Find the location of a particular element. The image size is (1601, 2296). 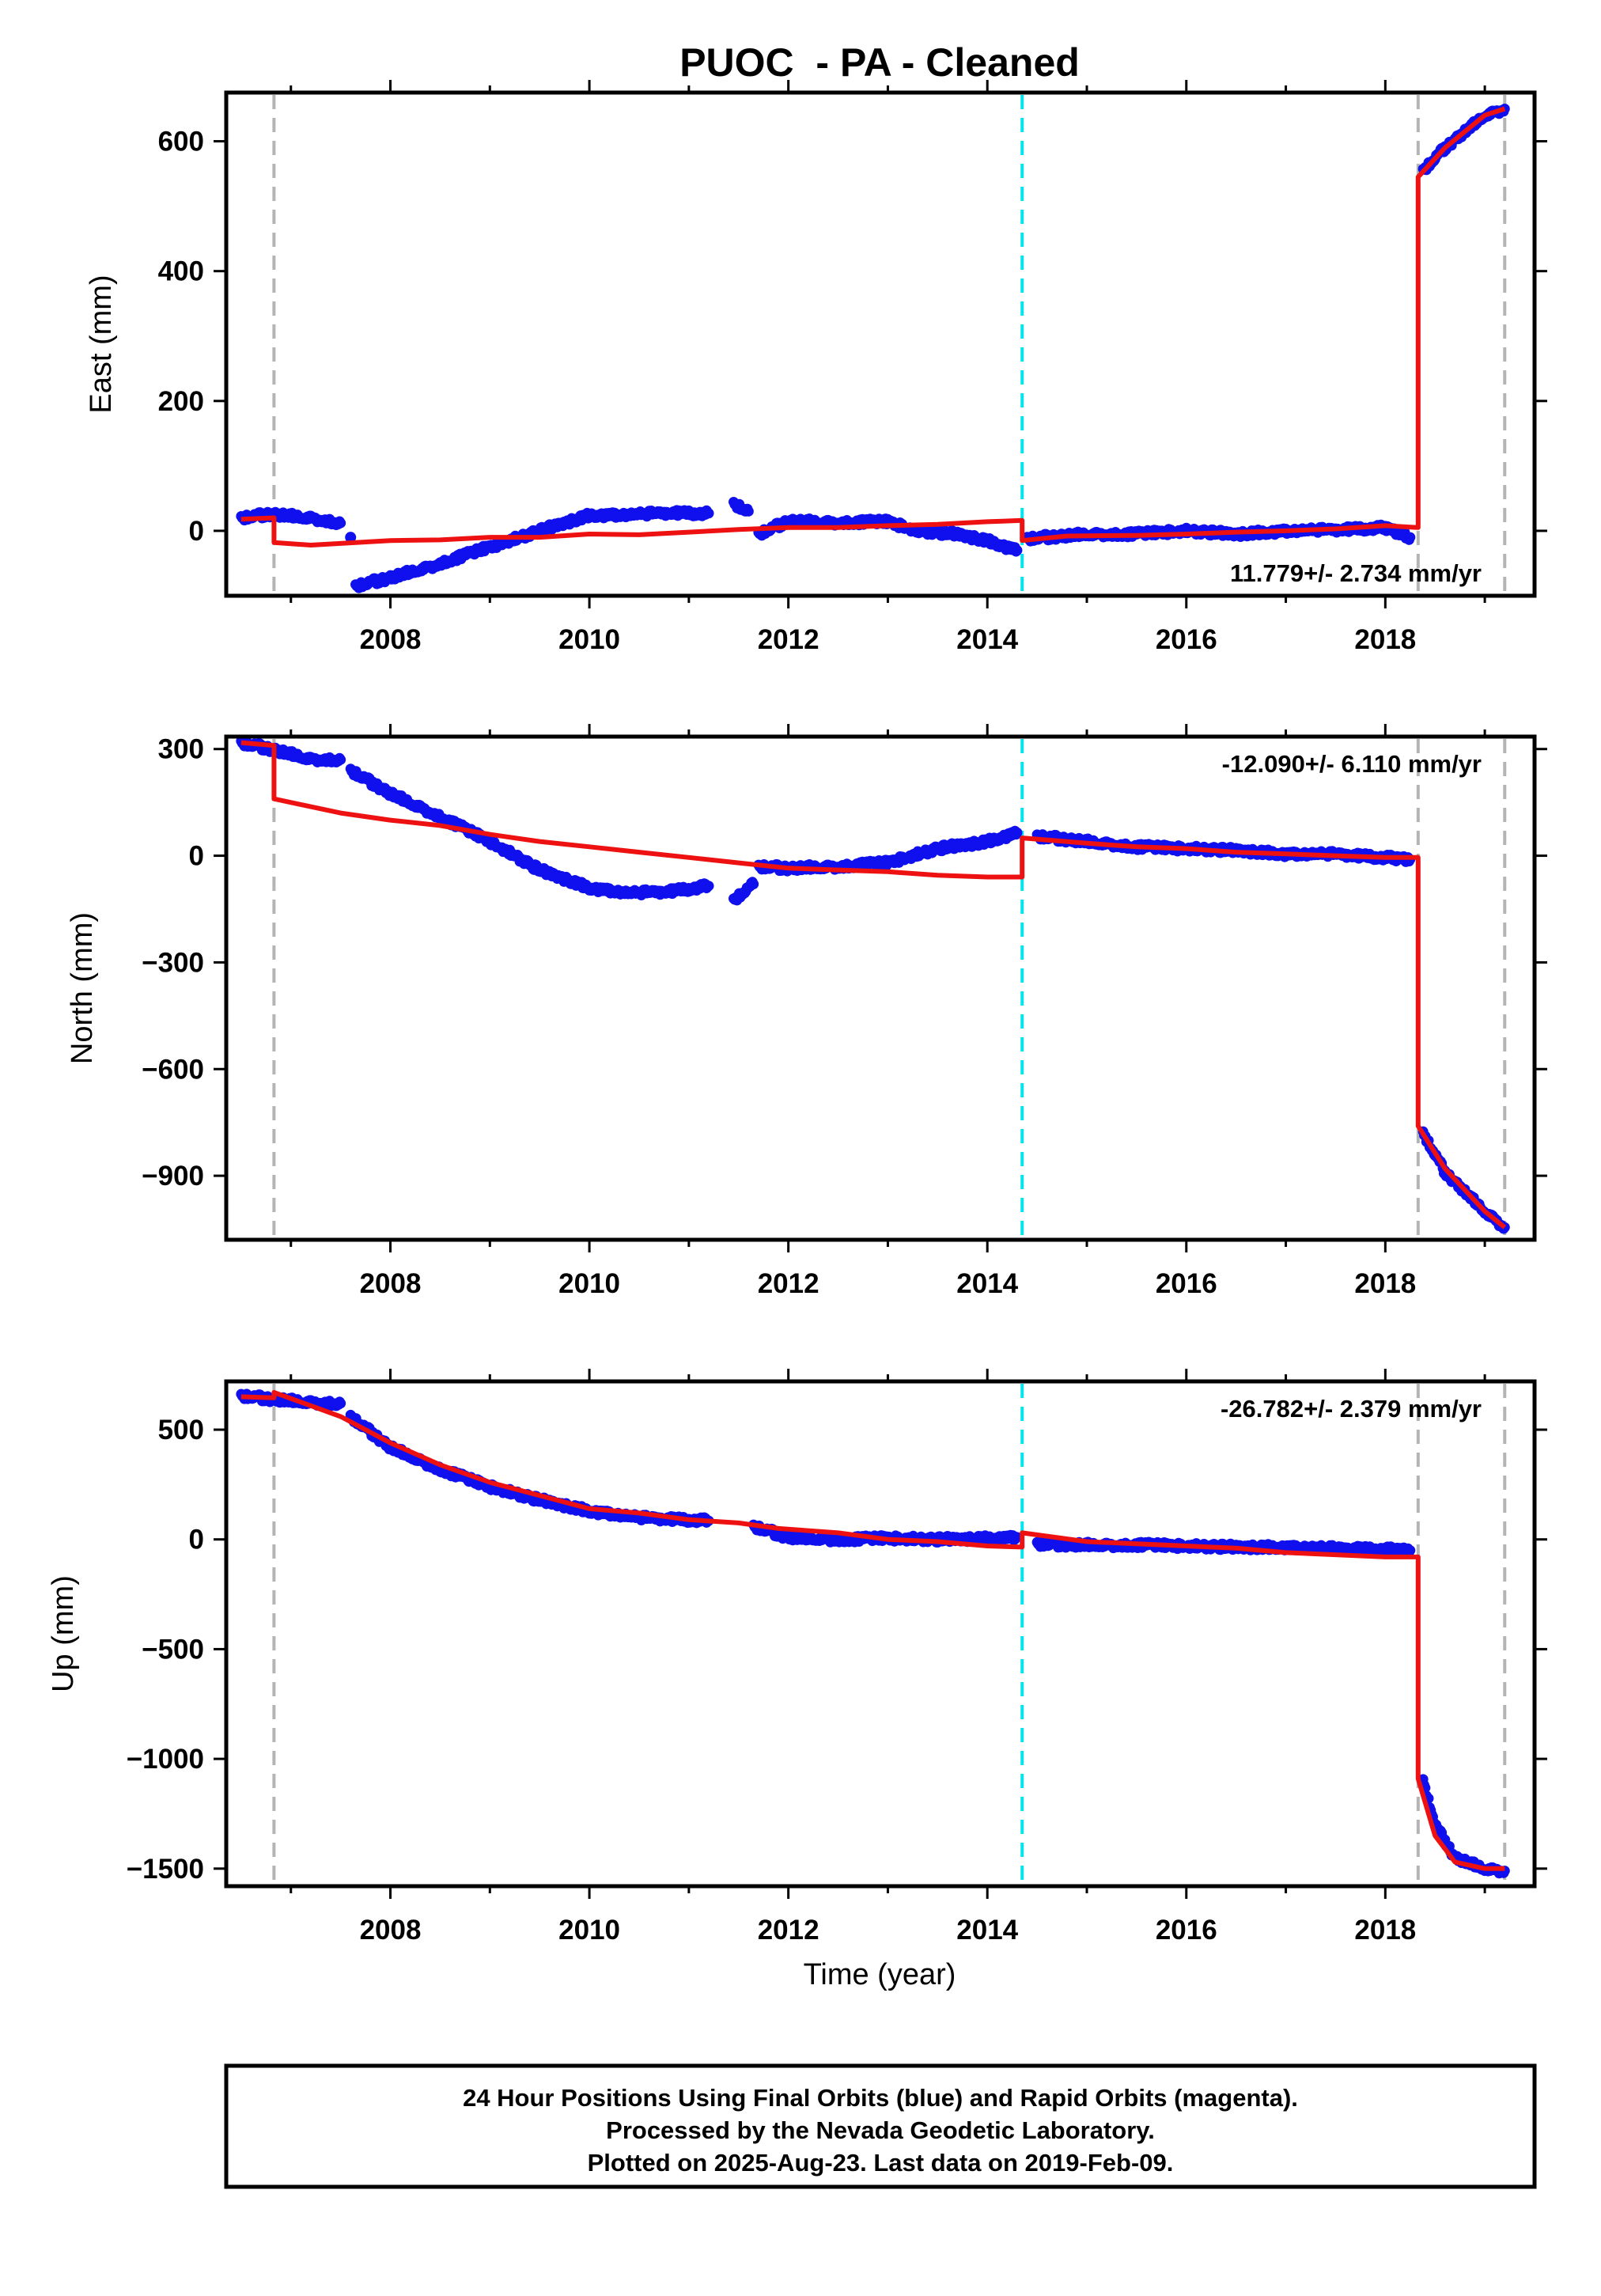

x-tick-label-north: 2018 is located at coordinates (1385, 1283).